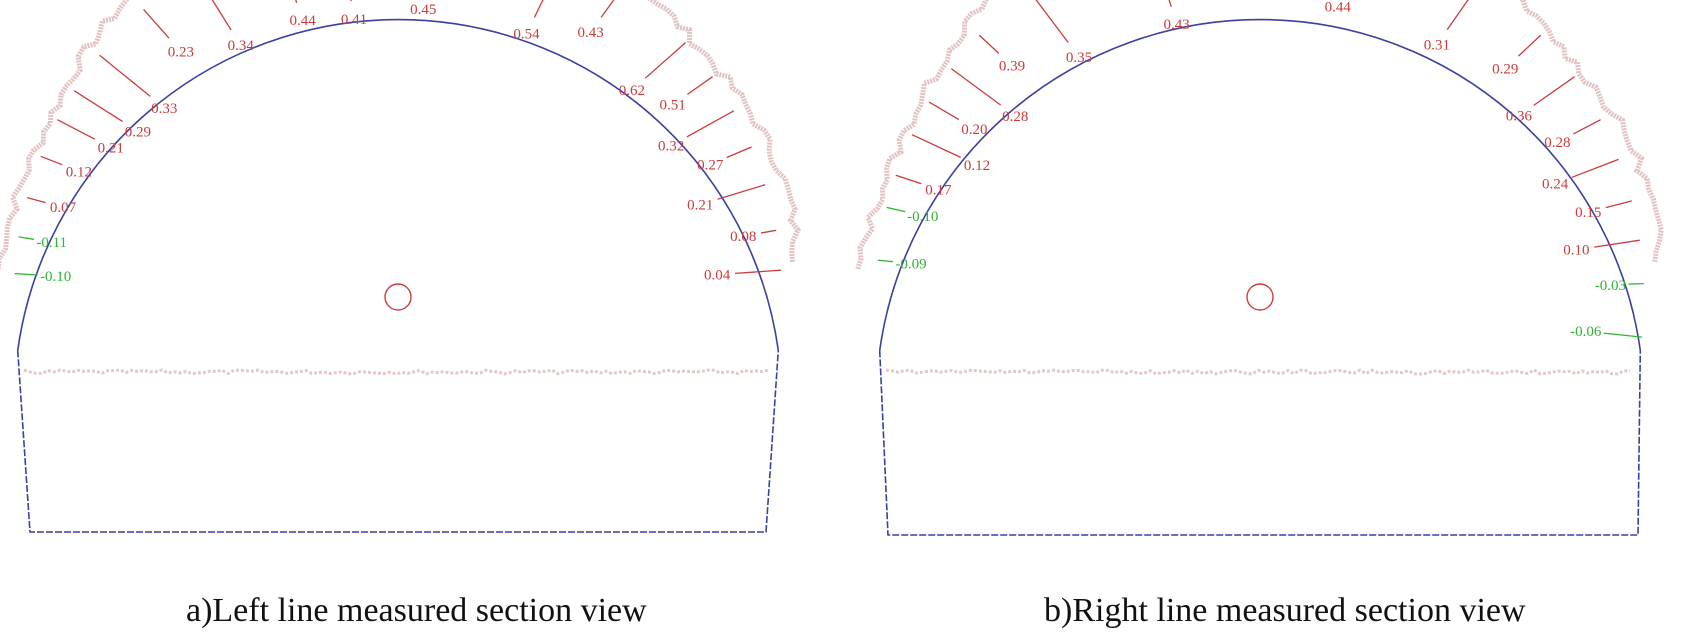 Image resolution: width=1681 pixels, height=636 pixels. I want to click on deviation-label: 0.24, so click(1555, 185).